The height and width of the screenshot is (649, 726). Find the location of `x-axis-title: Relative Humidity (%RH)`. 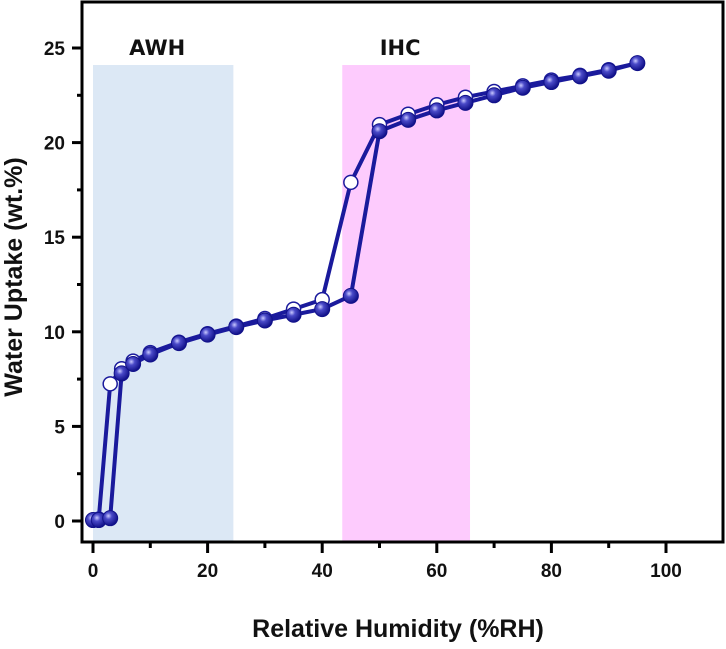

x-axis-title: Relative Humidity (%RH) is located at coordinates (398, 629).